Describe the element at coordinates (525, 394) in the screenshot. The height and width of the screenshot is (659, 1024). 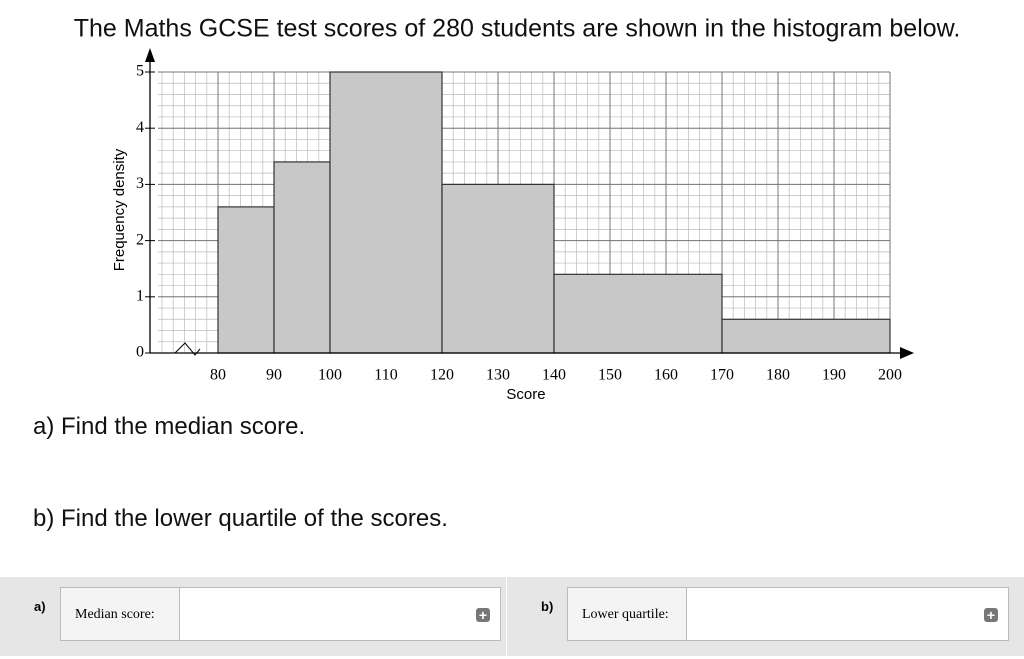
I see `x-axis-label: Score` at that location.